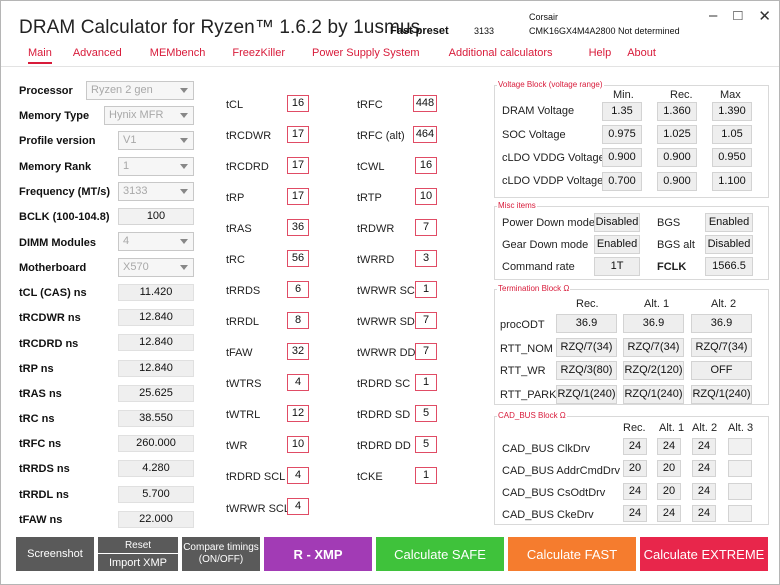 The height and width of the screenshot is (585, 780). I want to click on compare-timings-button: Compare timings (ON/OFF), so click(221, 554).